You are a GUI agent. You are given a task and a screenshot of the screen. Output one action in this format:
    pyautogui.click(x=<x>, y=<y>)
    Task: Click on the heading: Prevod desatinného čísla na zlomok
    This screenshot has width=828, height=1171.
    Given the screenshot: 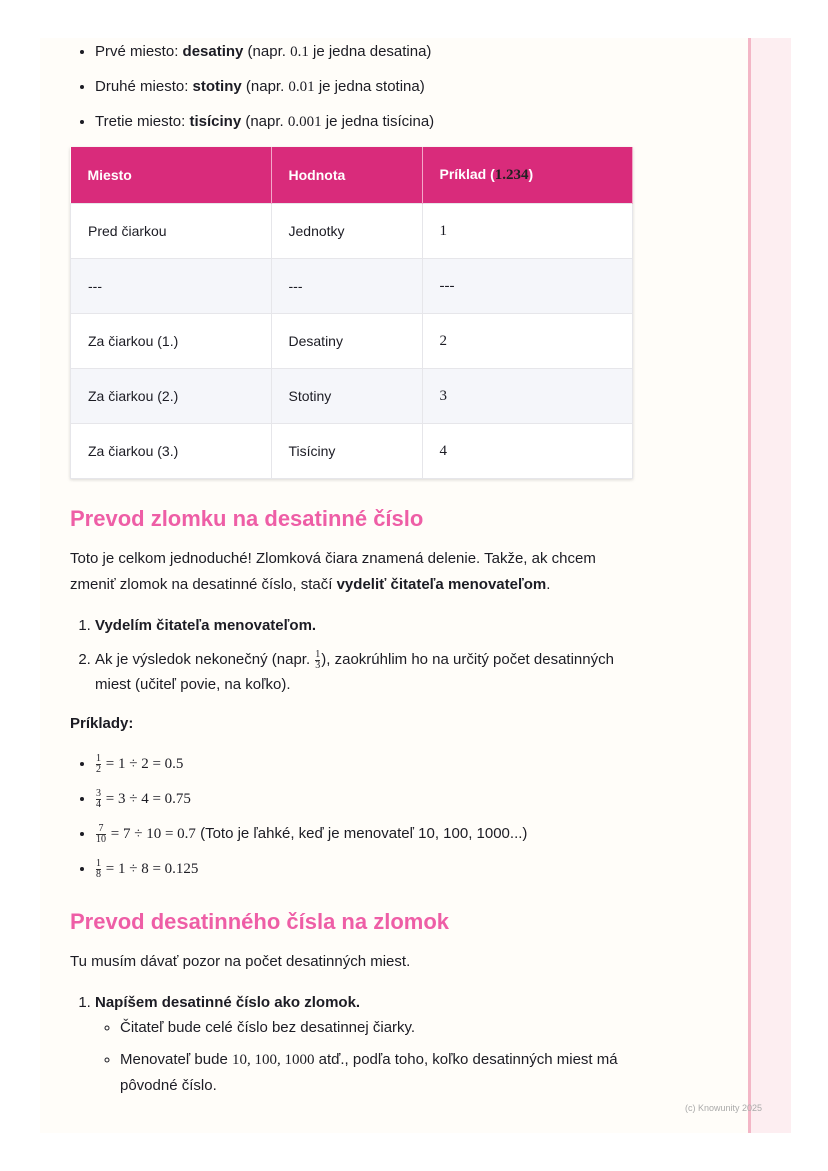 What is the action you would take?
    pyautogui.click(x=259, y=921)
    